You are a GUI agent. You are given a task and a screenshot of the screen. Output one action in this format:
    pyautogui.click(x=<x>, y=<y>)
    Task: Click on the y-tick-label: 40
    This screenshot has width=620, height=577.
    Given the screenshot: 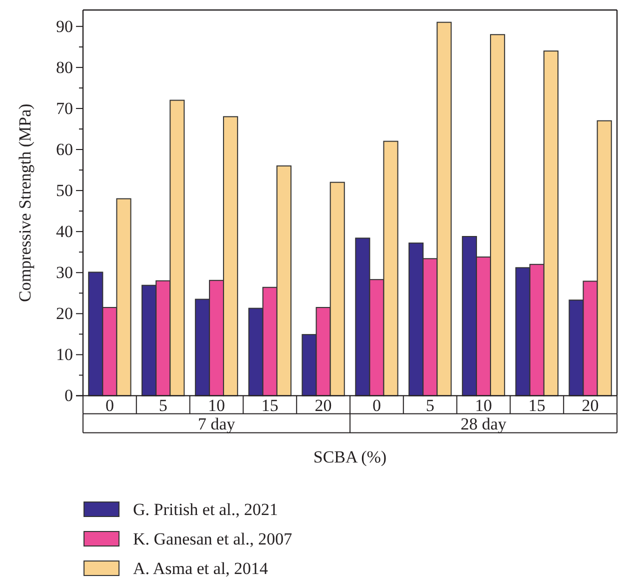 What is the action you would take?
    pyautogui.click(x=64, y=232)
    